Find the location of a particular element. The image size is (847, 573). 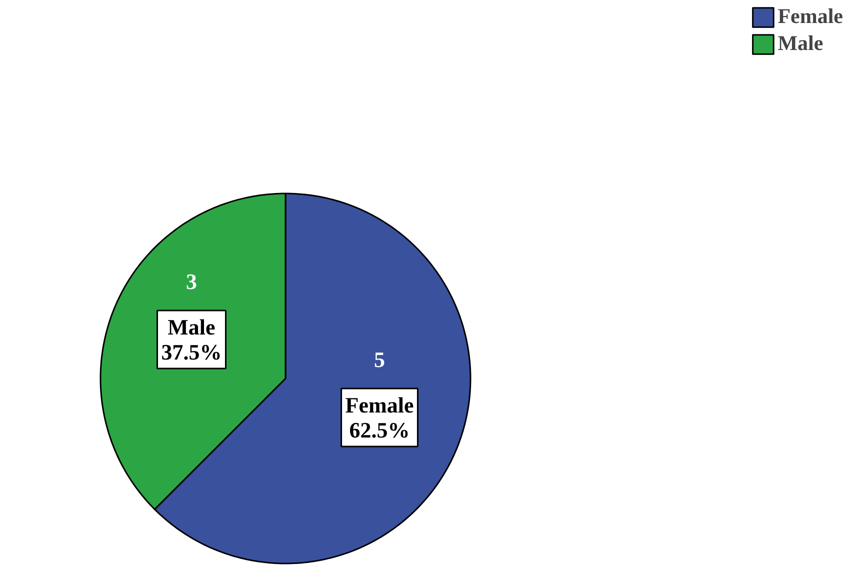

legend-label: Female is located at coordinates (810, 16).